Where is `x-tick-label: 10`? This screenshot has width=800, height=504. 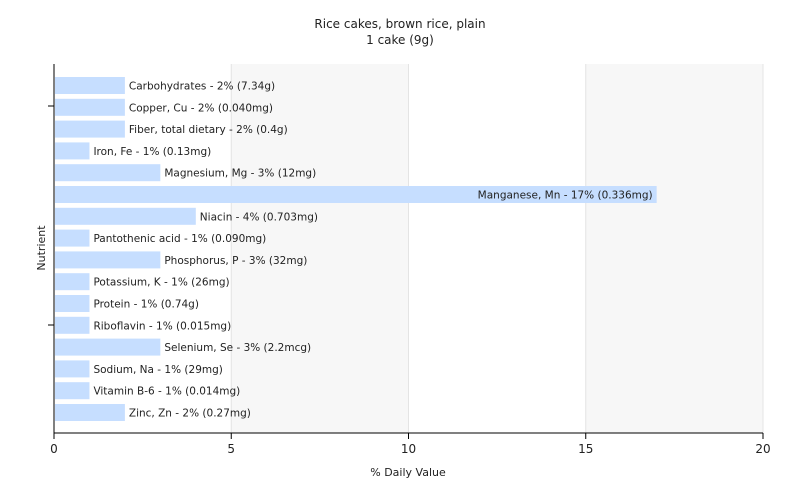 x-tick-label: 10 is located at coordinates (408, 449).